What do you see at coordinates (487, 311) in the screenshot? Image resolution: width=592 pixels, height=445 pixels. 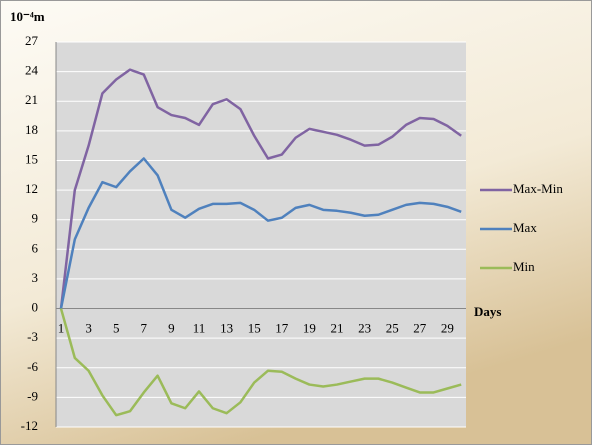 I see `x-axis-title: Days` at bounding box center [487, 311].